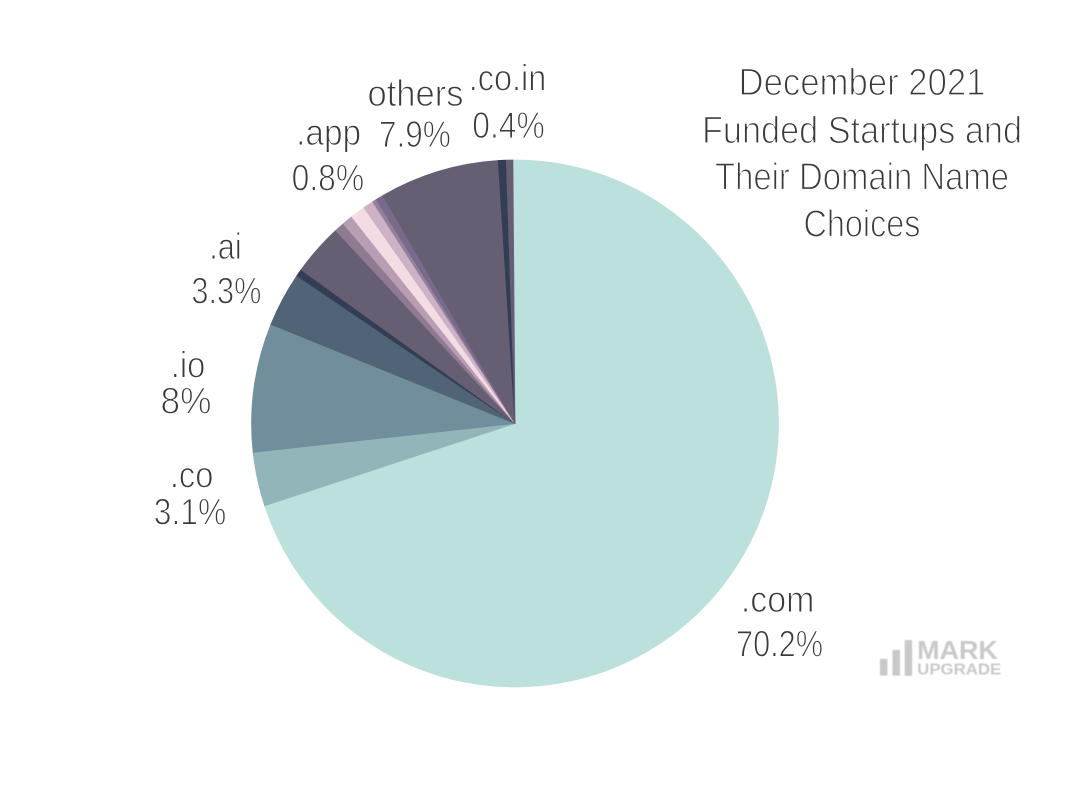  What do you see at coordinates (862, 83) in the screenshot?
I see `svg-text: December 2021` at bounding box center [862, 83].